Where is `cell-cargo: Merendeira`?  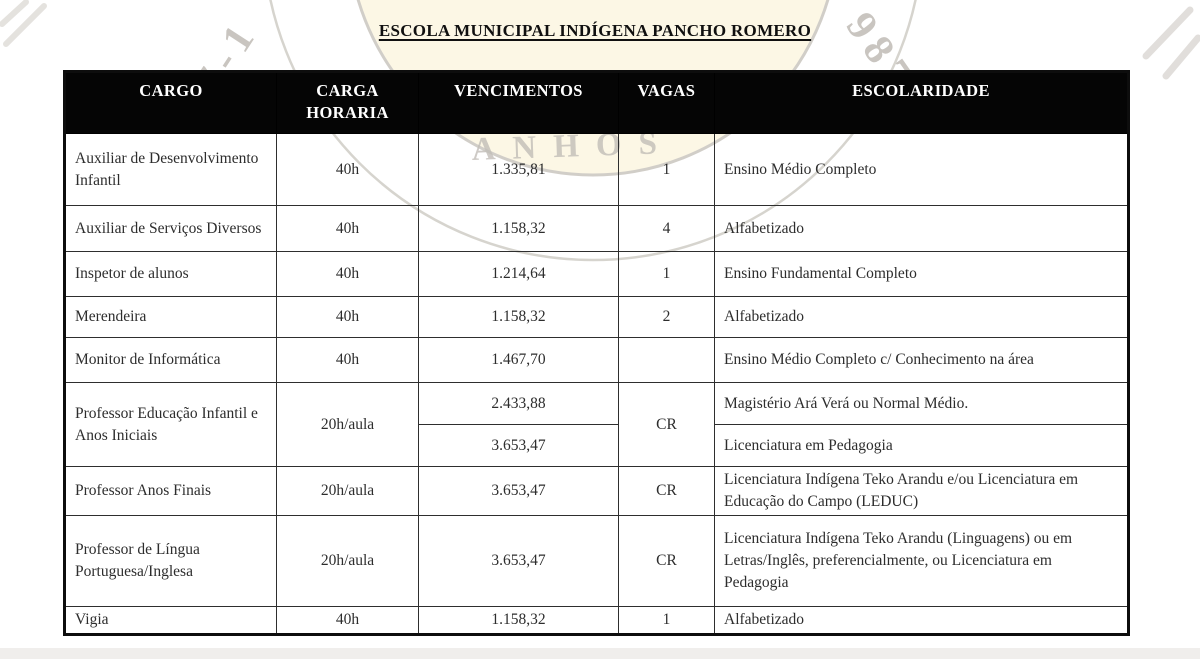 cell-cargo: Merendeira is located at coordinates (170, 317).